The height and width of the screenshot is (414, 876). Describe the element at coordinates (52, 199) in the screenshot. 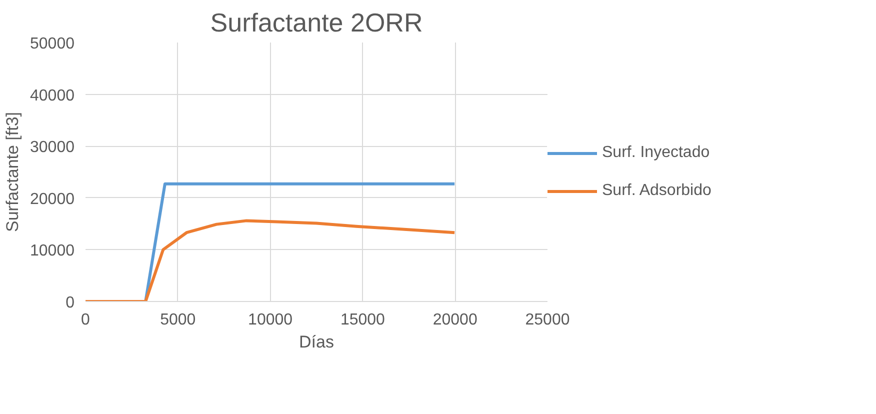

I see `y-tick-label: 20000` at that location.